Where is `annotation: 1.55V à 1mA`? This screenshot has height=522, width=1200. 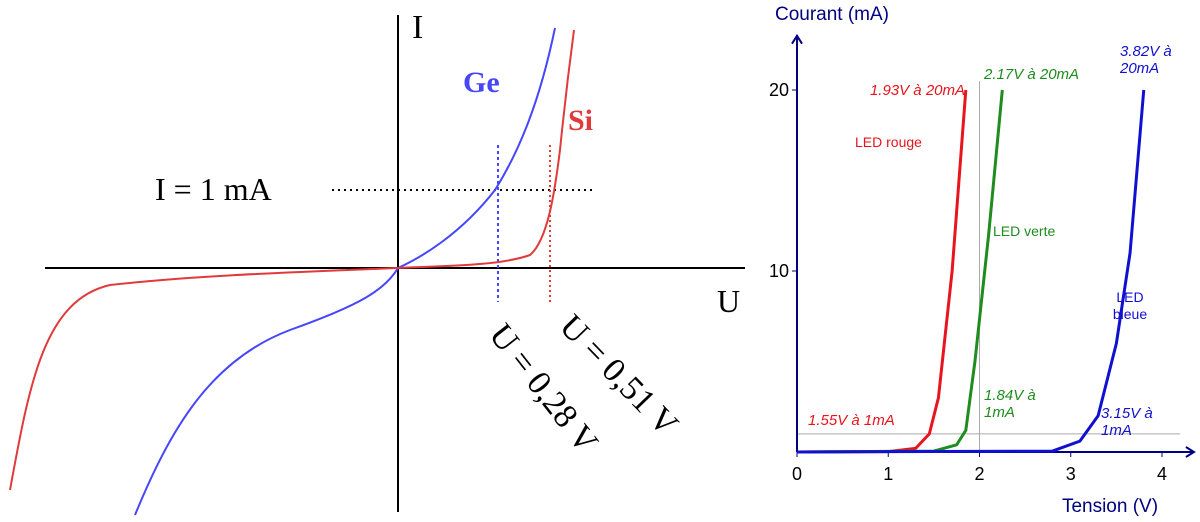
annotation: 1.55V à 1mA is located at coordinates (851, 420).